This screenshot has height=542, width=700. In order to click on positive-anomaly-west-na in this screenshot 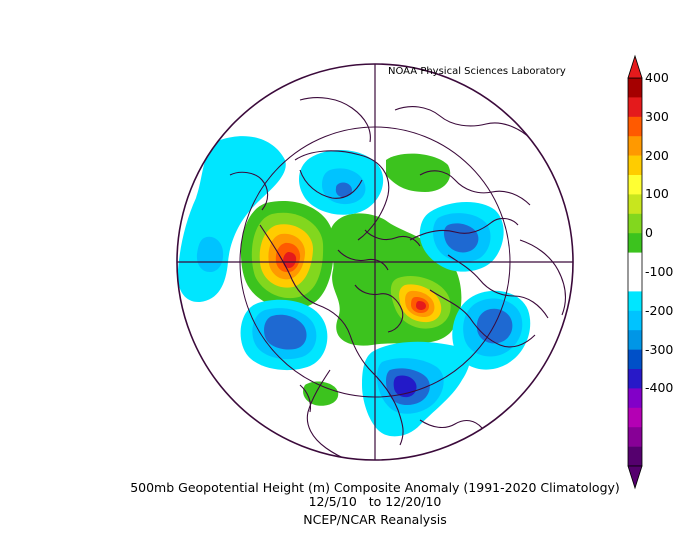, I will do `click(287, 255)`.